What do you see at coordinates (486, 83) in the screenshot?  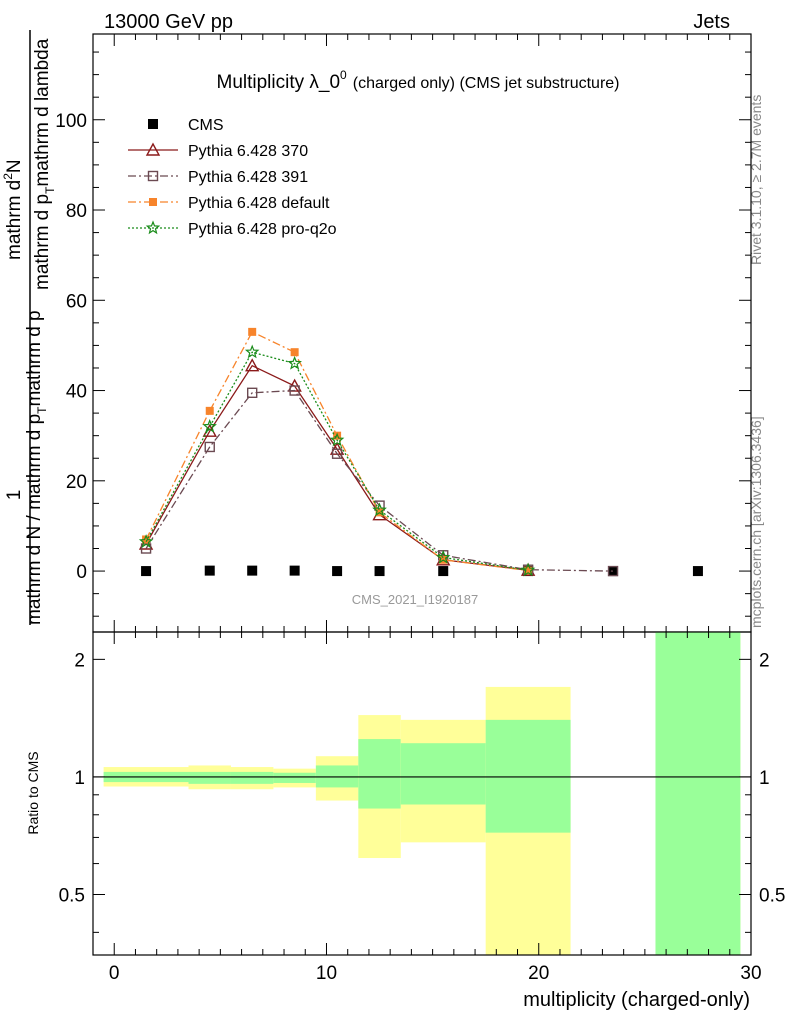 I see `title-rest: (charged only) (CMS jet substructure)` at bounding box center [486, 83].